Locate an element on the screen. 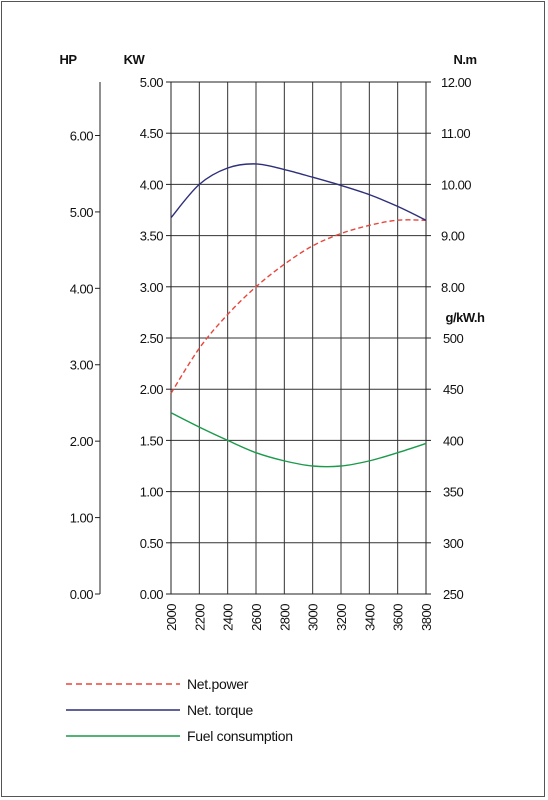 Image resolution: width=548 pixels, height=800 pixels. kw-tick-label: 0.00 is located at coordinates (152, 594).